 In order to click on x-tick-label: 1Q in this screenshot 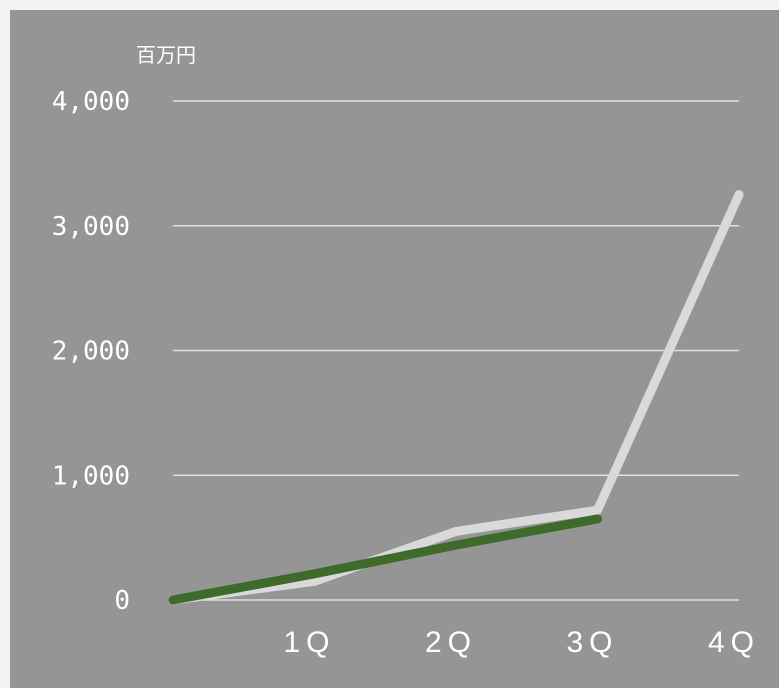, I will do `click(309, 642)`.